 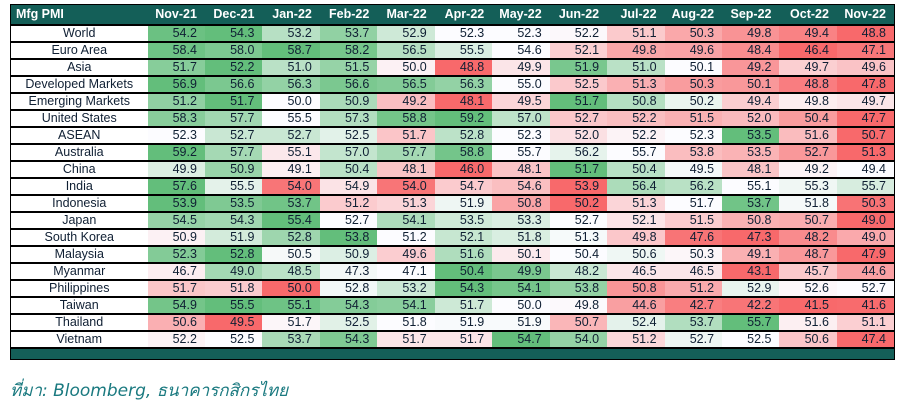 What do you see at coordinates (578, 322) in the screenshot?
I see `pmi-cell: 50.7` at bounding box center [578, 322].